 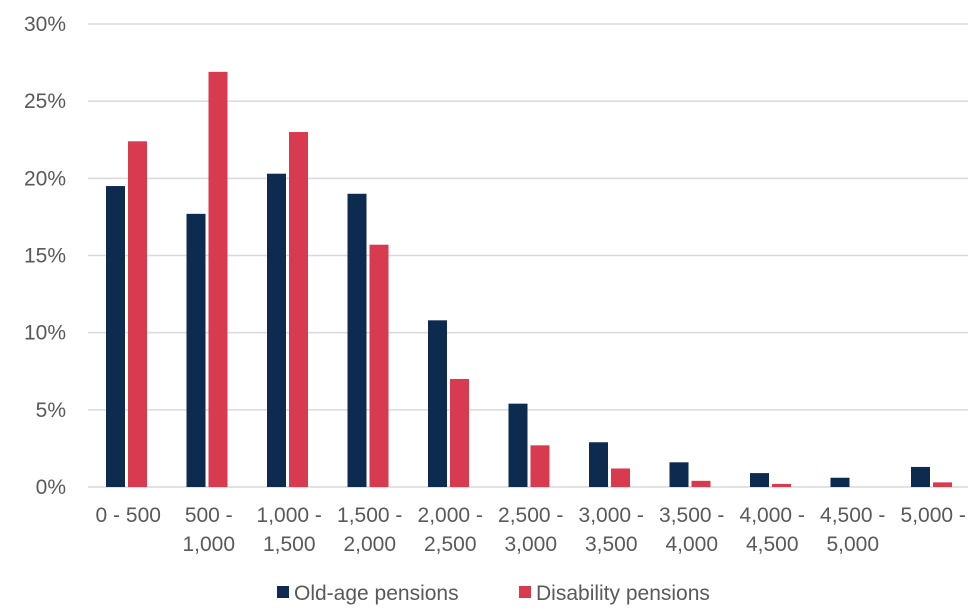 What do you see at coordinates (772, 544) in the screenshot?
I see `x-tick-label: 4,500` at bounding box center [772, 544].